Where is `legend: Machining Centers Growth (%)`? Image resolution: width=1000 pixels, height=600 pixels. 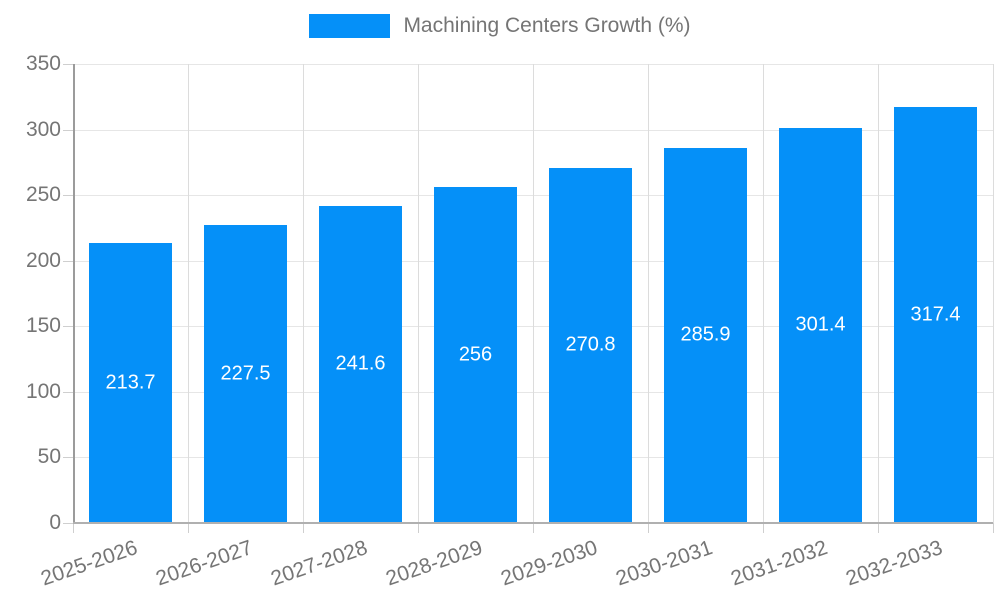 legend: Machining Centers Growth (%) is located at coordinates (500, 26).